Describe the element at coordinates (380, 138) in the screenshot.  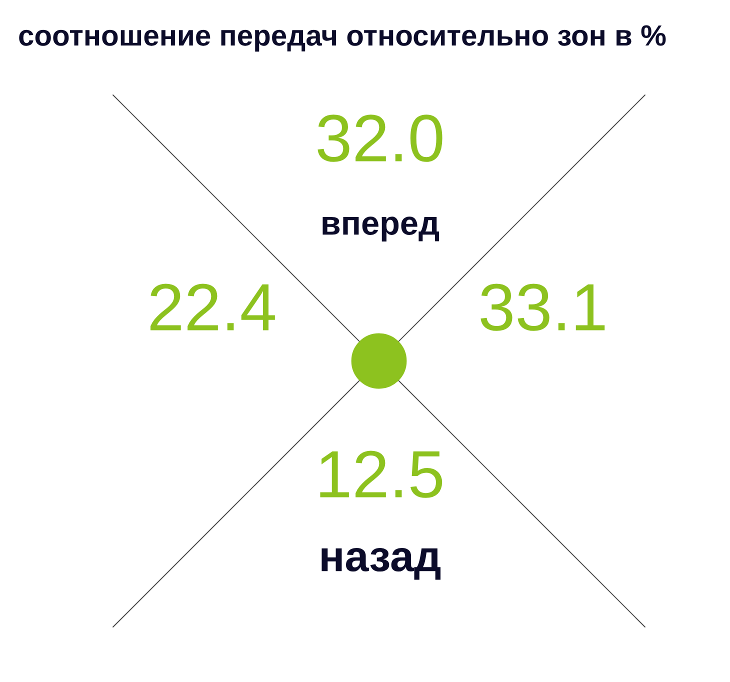
I see `data-label: 32.0` at that location.